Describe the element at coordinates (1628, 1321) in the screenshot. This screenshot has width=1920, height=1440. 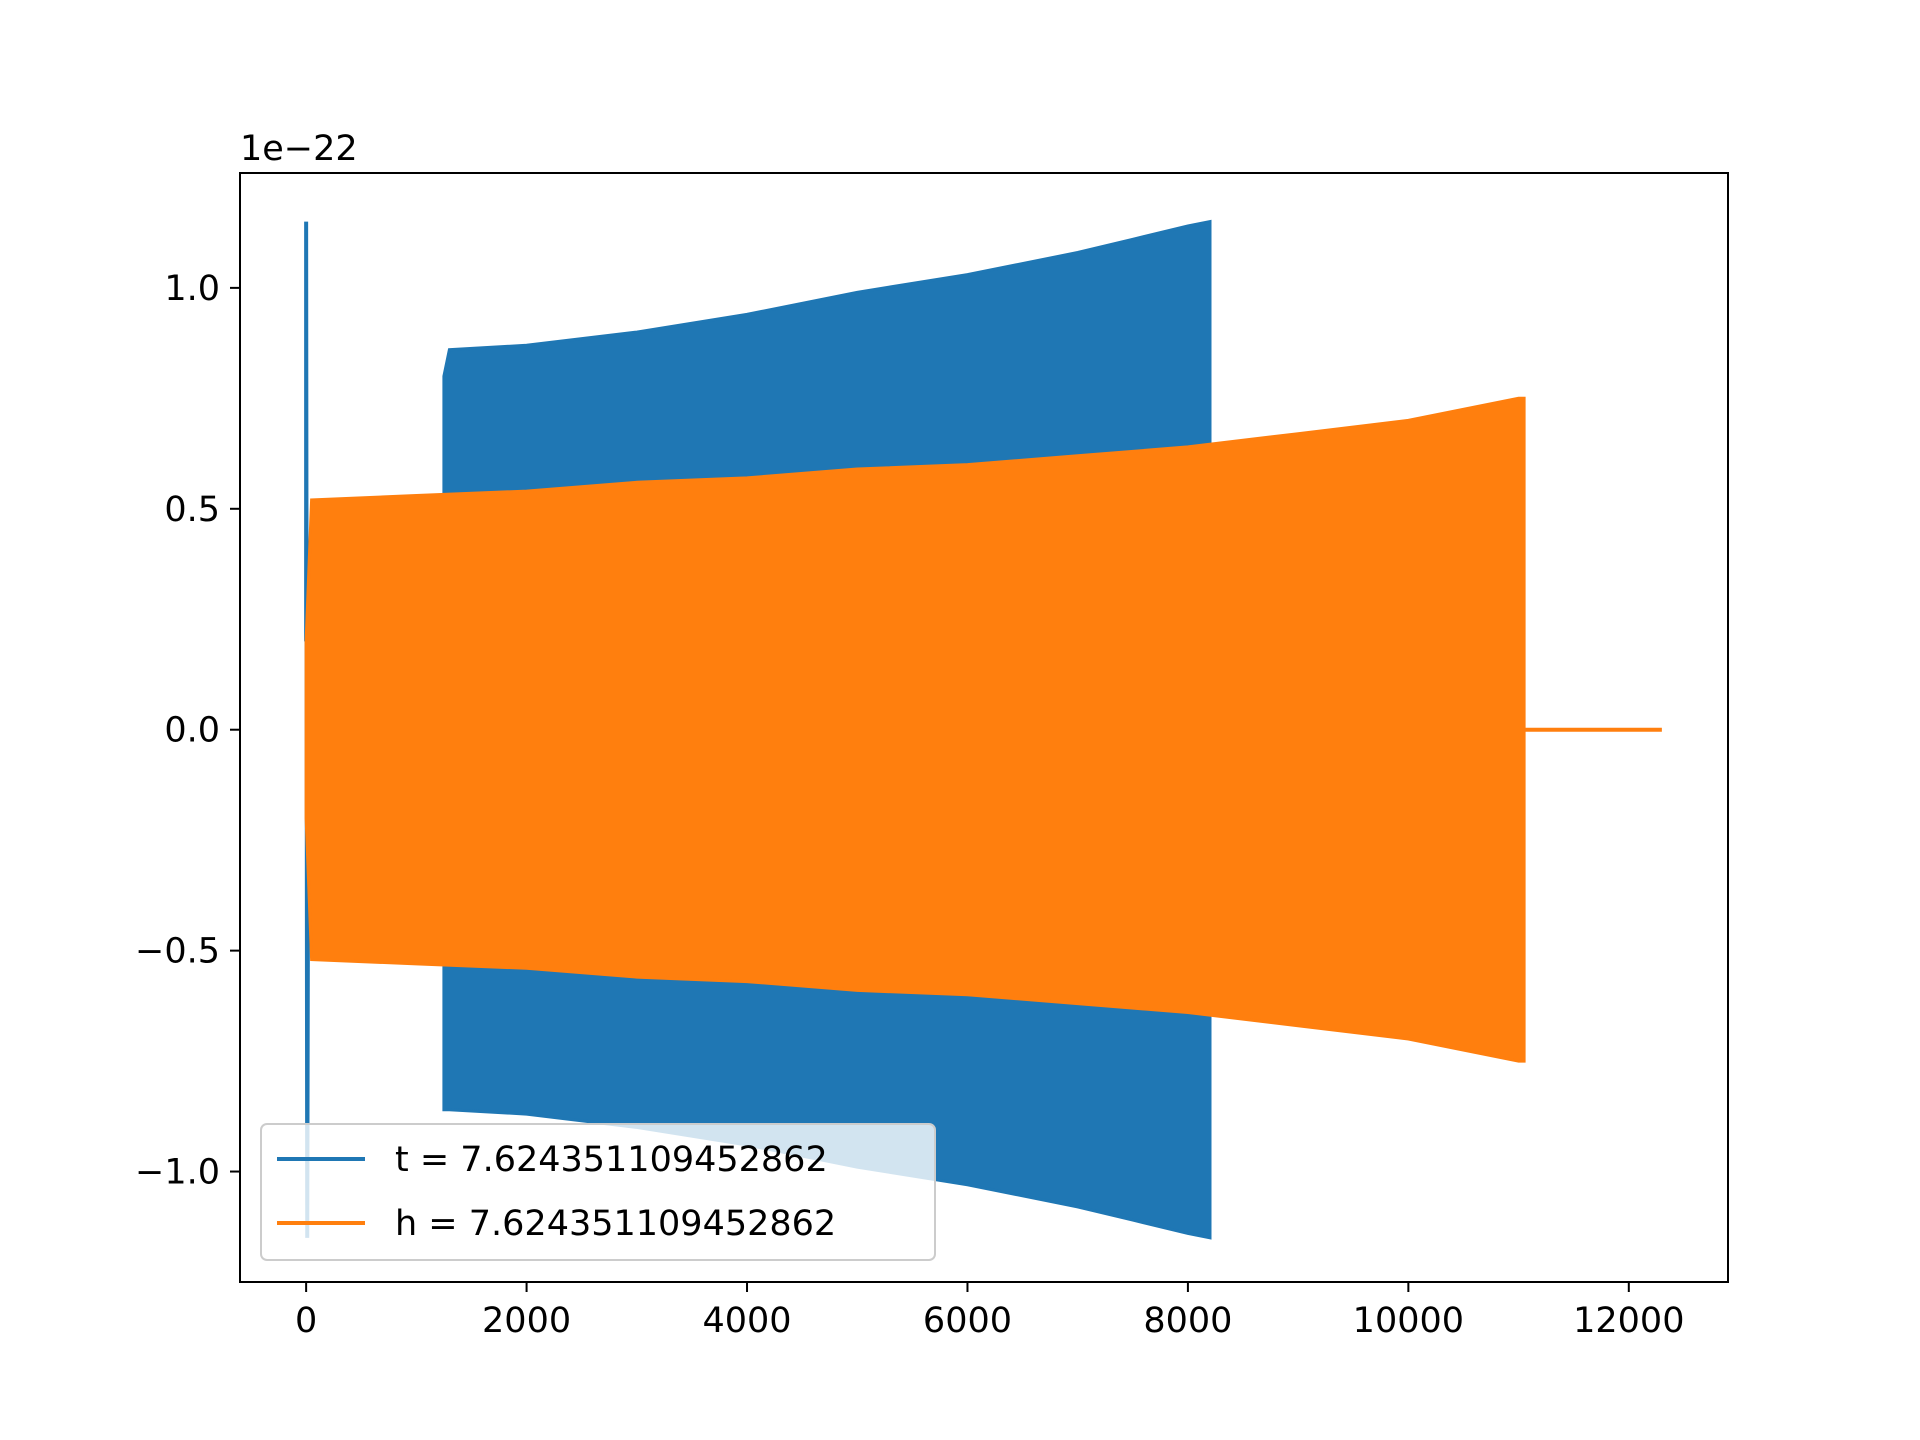
I see `x-tick-label: 12000` at that location.